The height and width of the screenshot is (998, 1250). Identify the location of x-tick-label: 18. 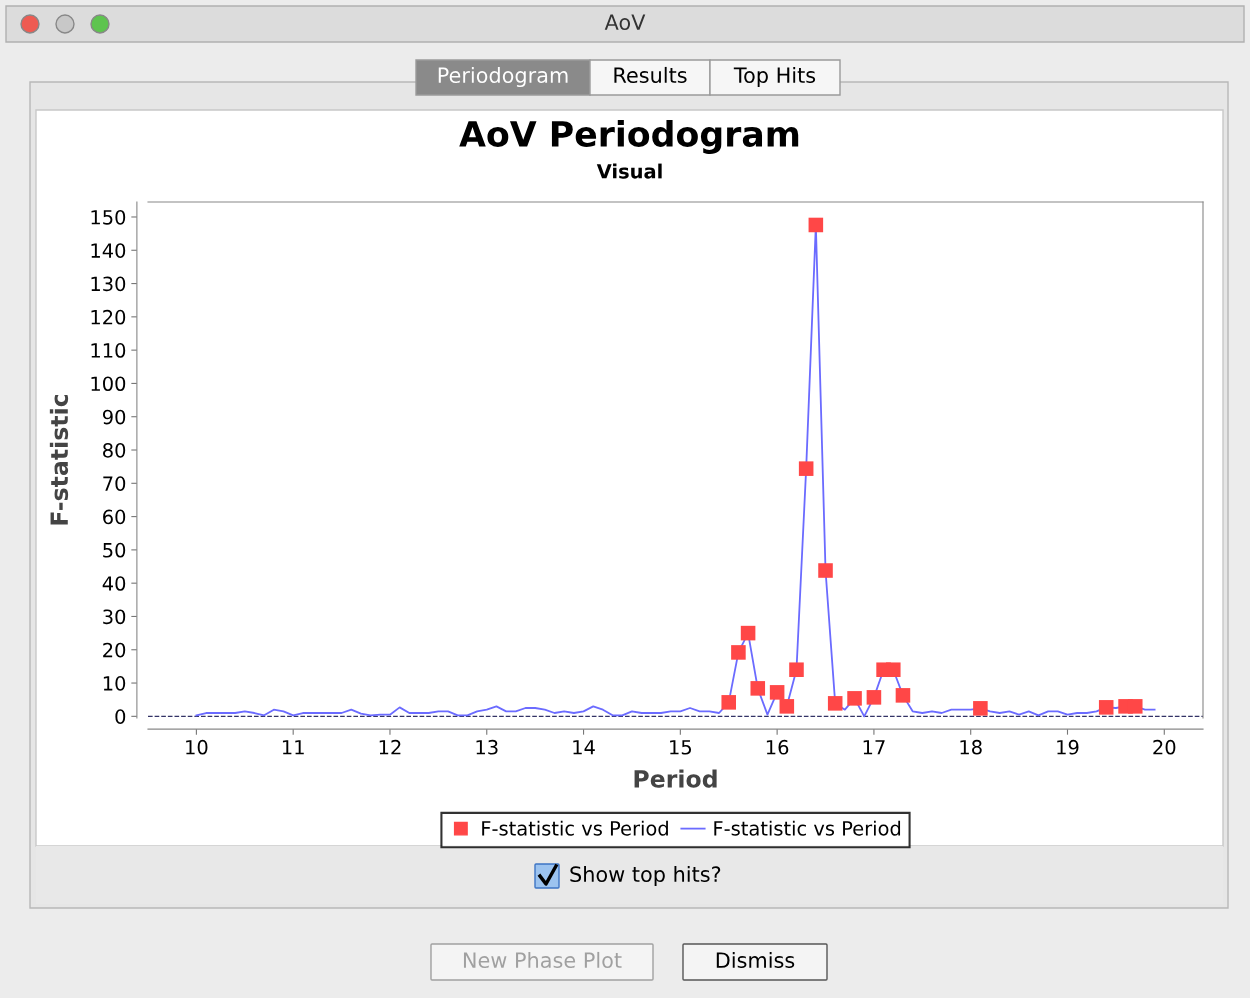
(971, 747).